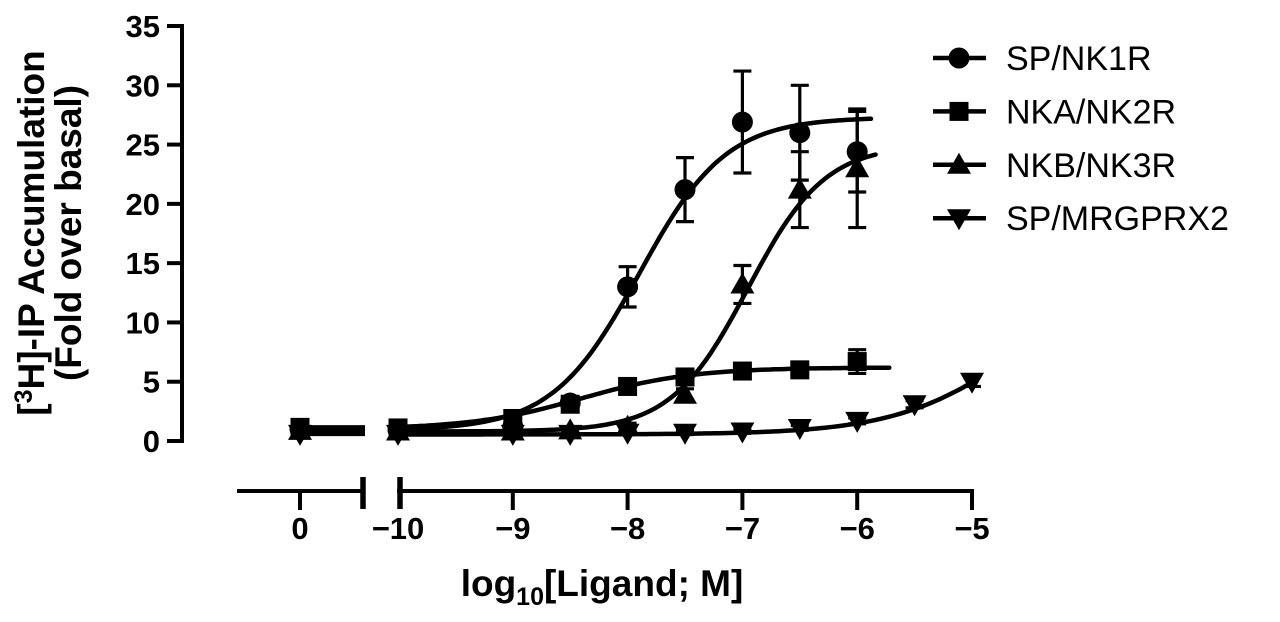 Image resolution: width=1280 pixels, height=622 pixels. I want to click on y-tick-label: 15, so click(143, 263).